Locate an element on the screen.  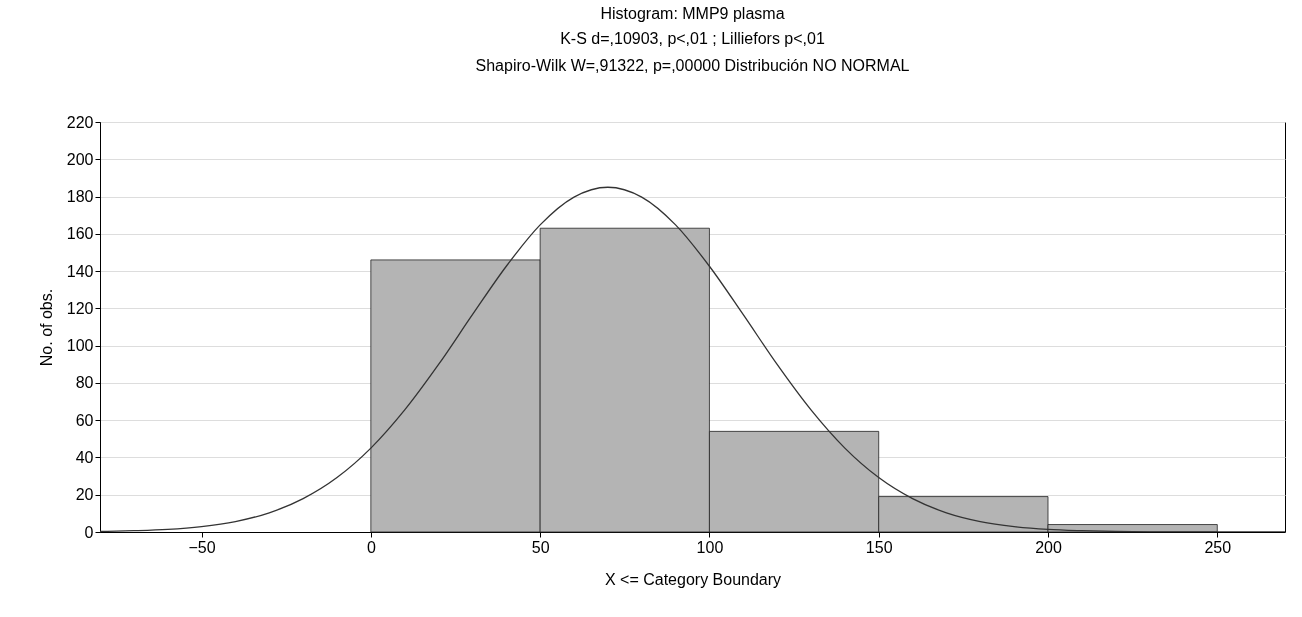
y-tick-label: 100 is located at coordinates (80, 346).